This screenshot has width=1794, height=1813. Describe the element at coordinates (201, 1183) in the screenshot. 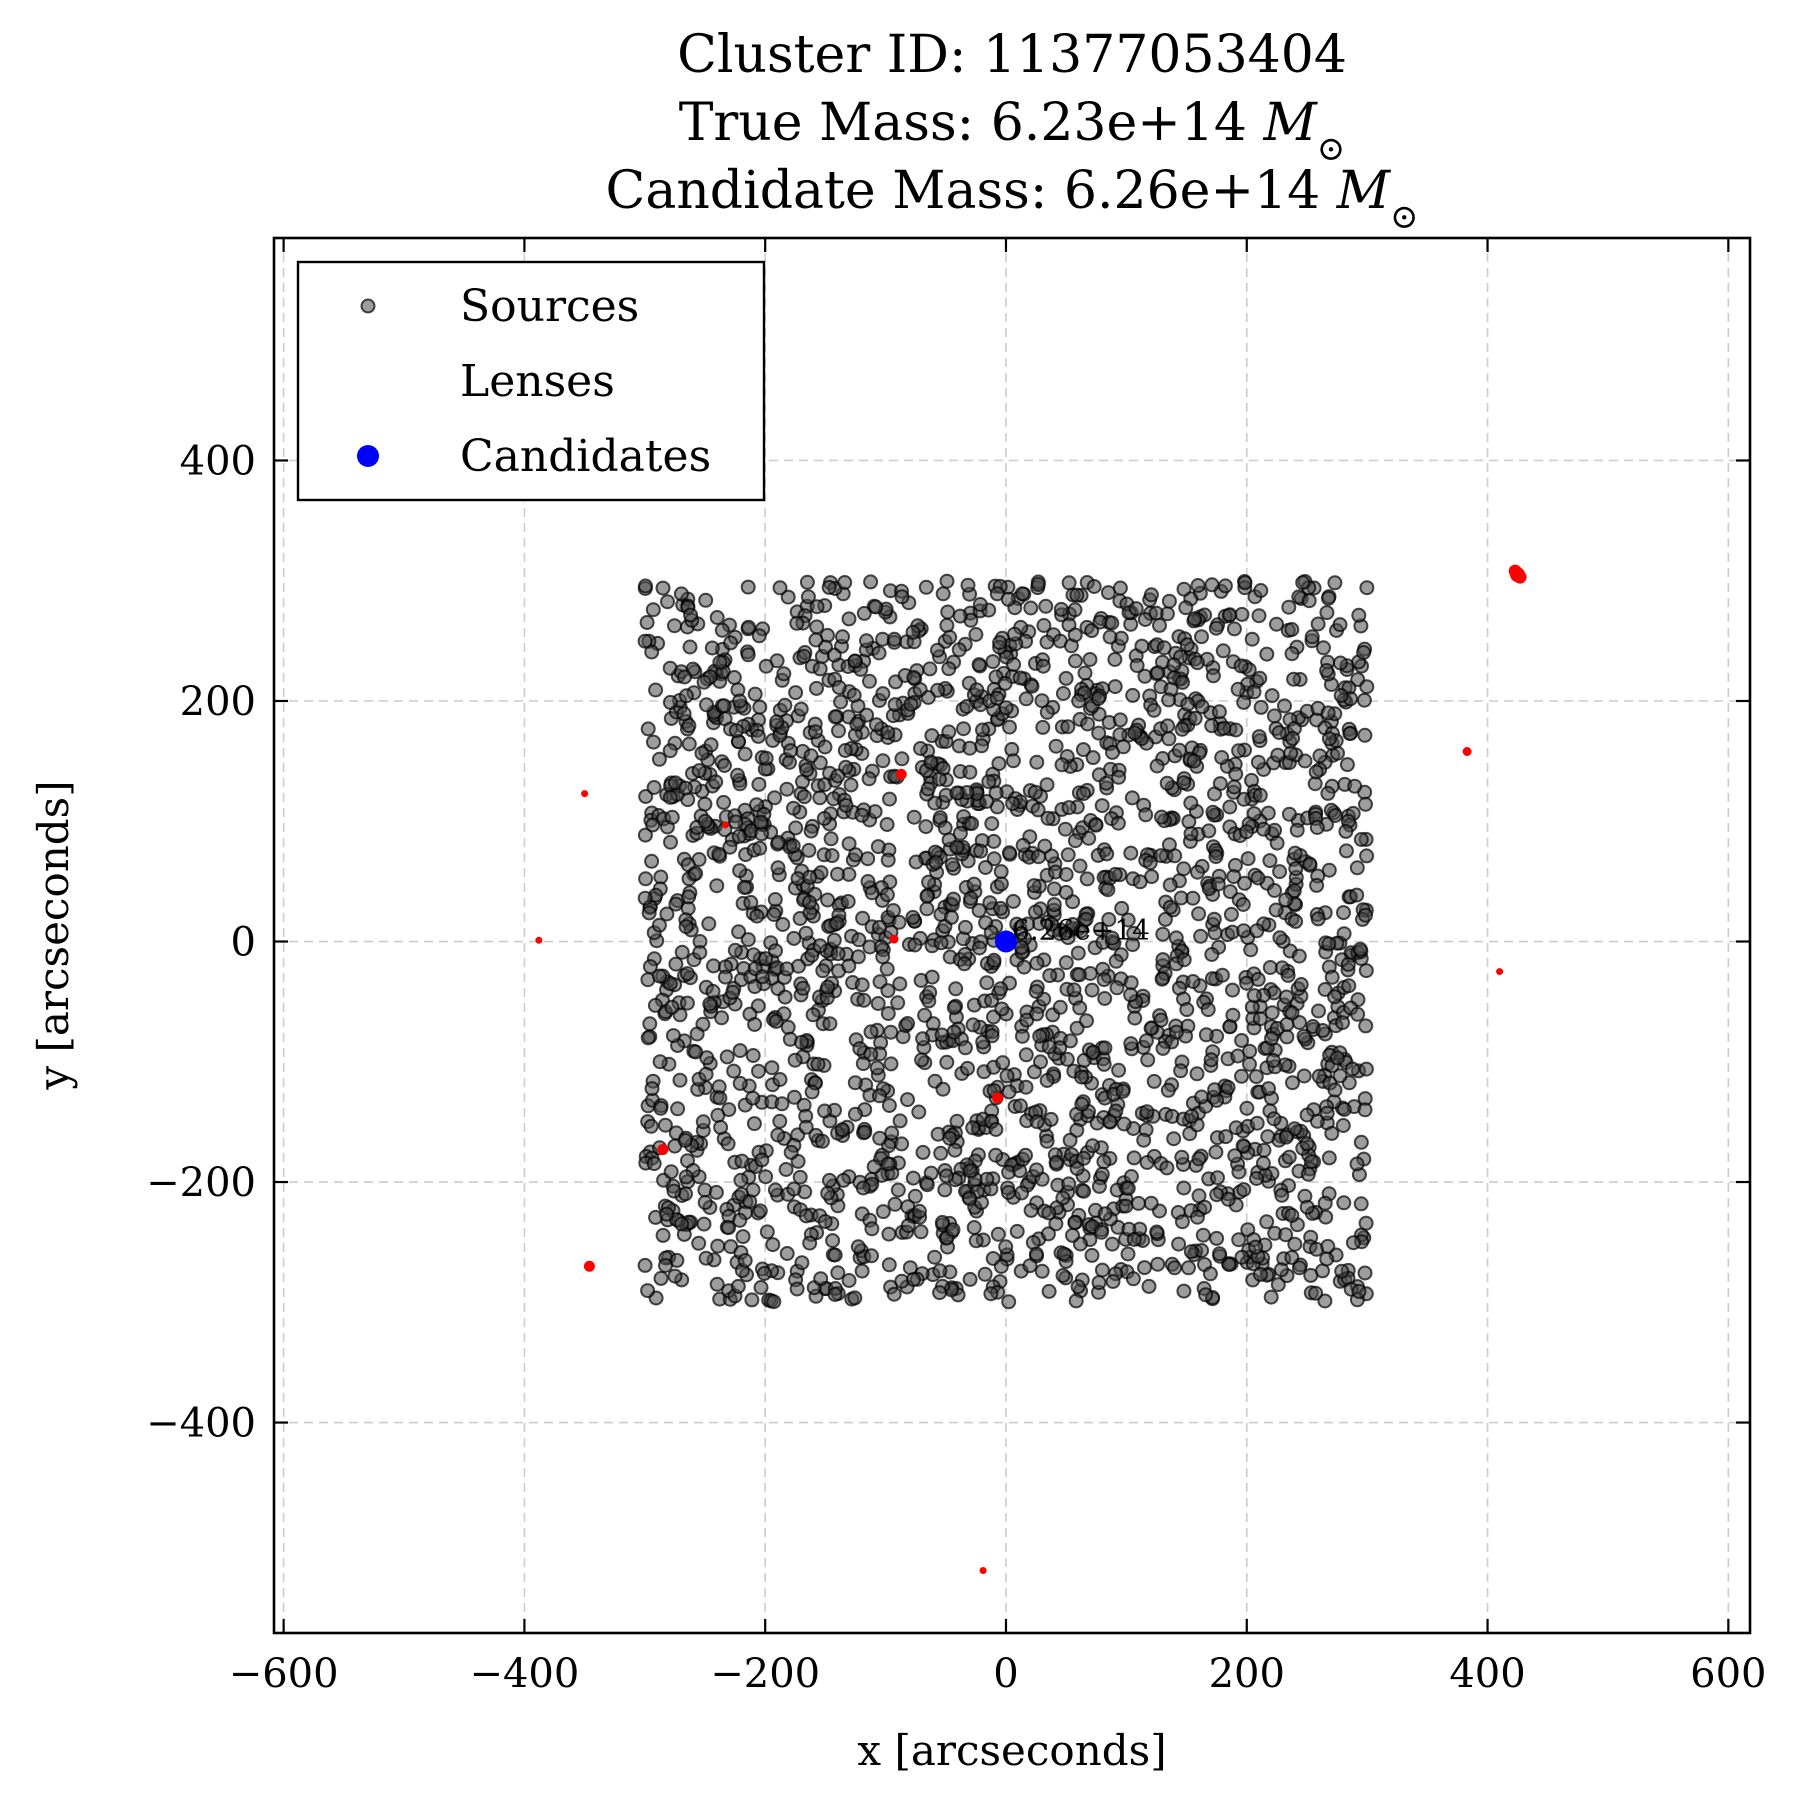

I see `y-tick-label: −200` at that location.